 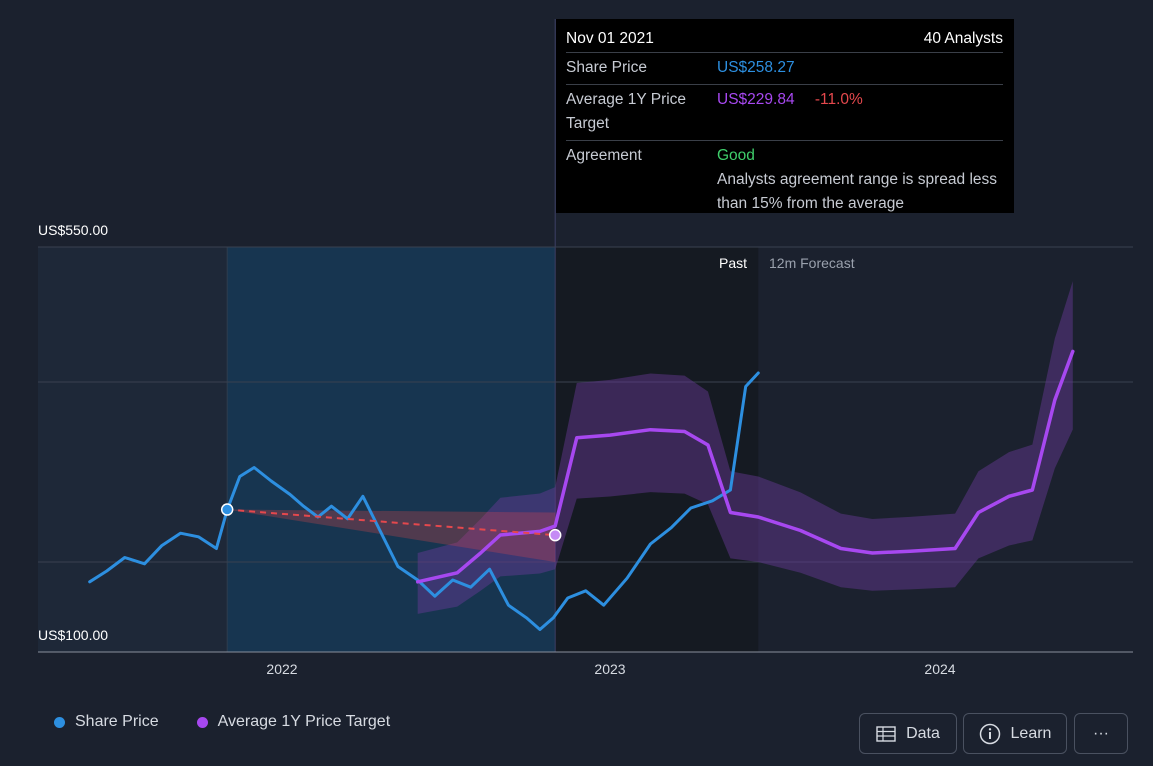 I want to click on y-axis-bottom-label: US$100.00, so click(x=73, y=635).